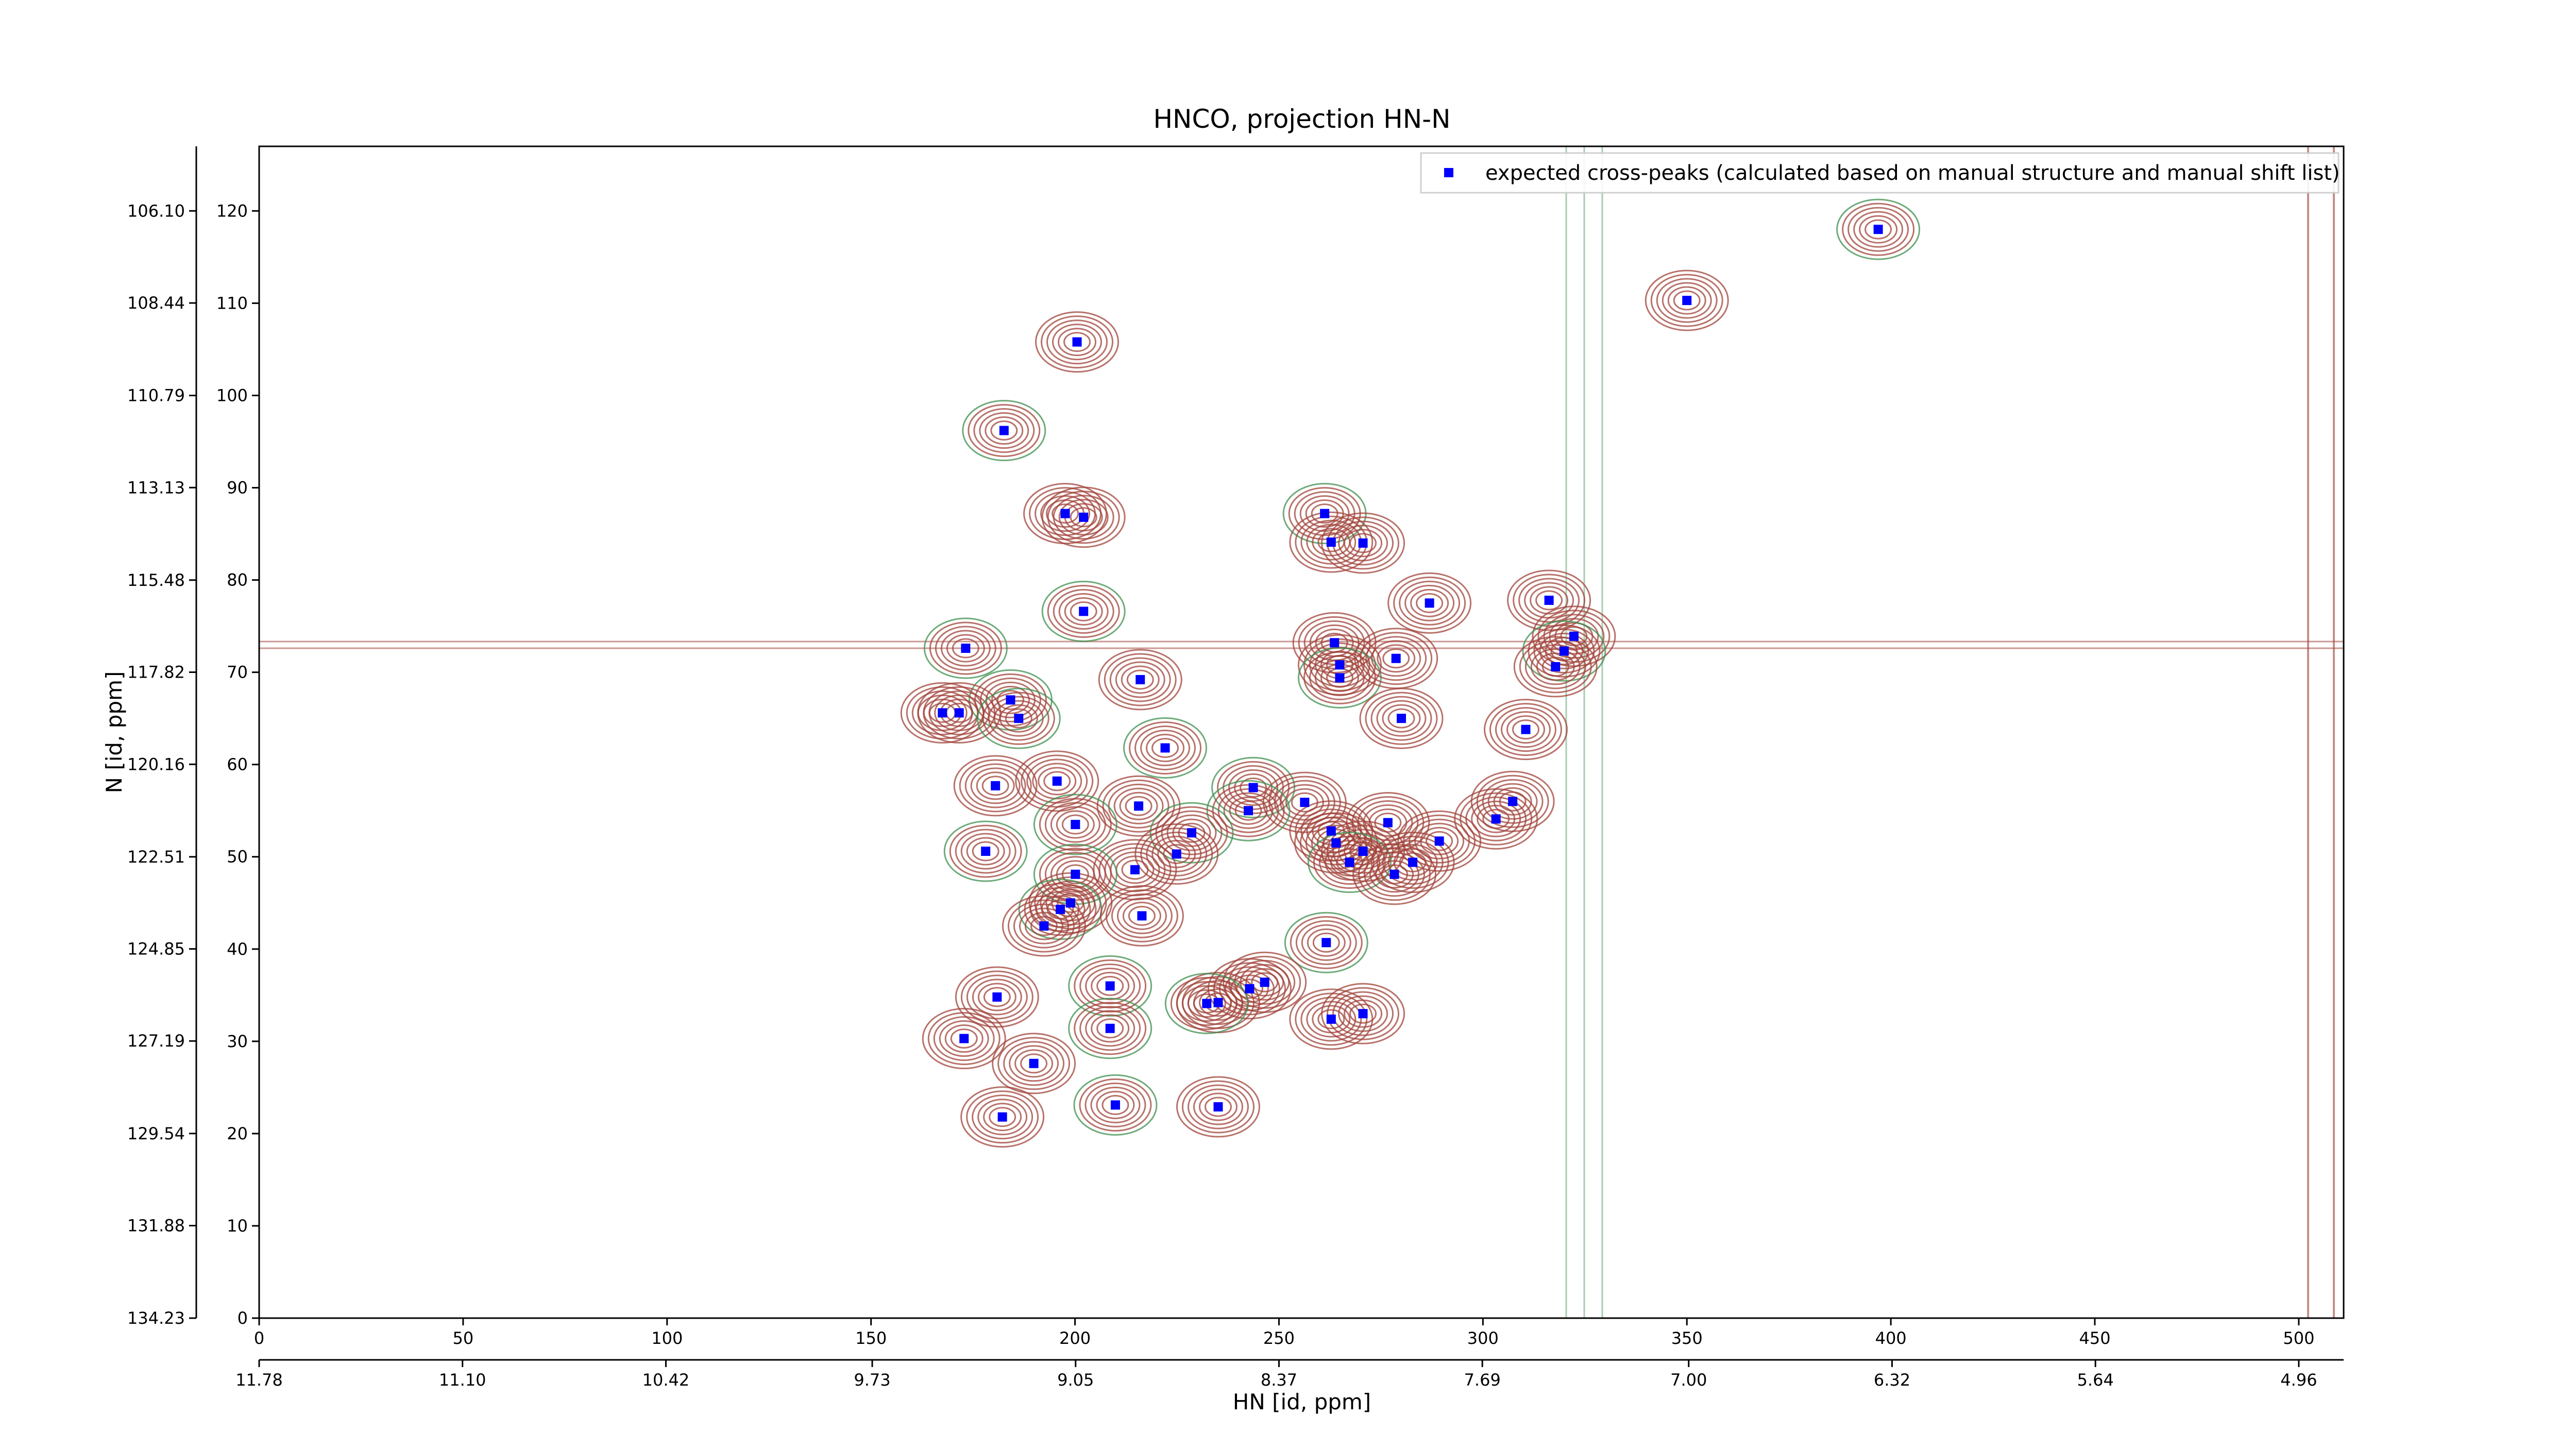  What do you see at coordinates (156, 580) in the screenshot?
I see `y2-tick-label: 115.48` at bounding box center [156, 580].